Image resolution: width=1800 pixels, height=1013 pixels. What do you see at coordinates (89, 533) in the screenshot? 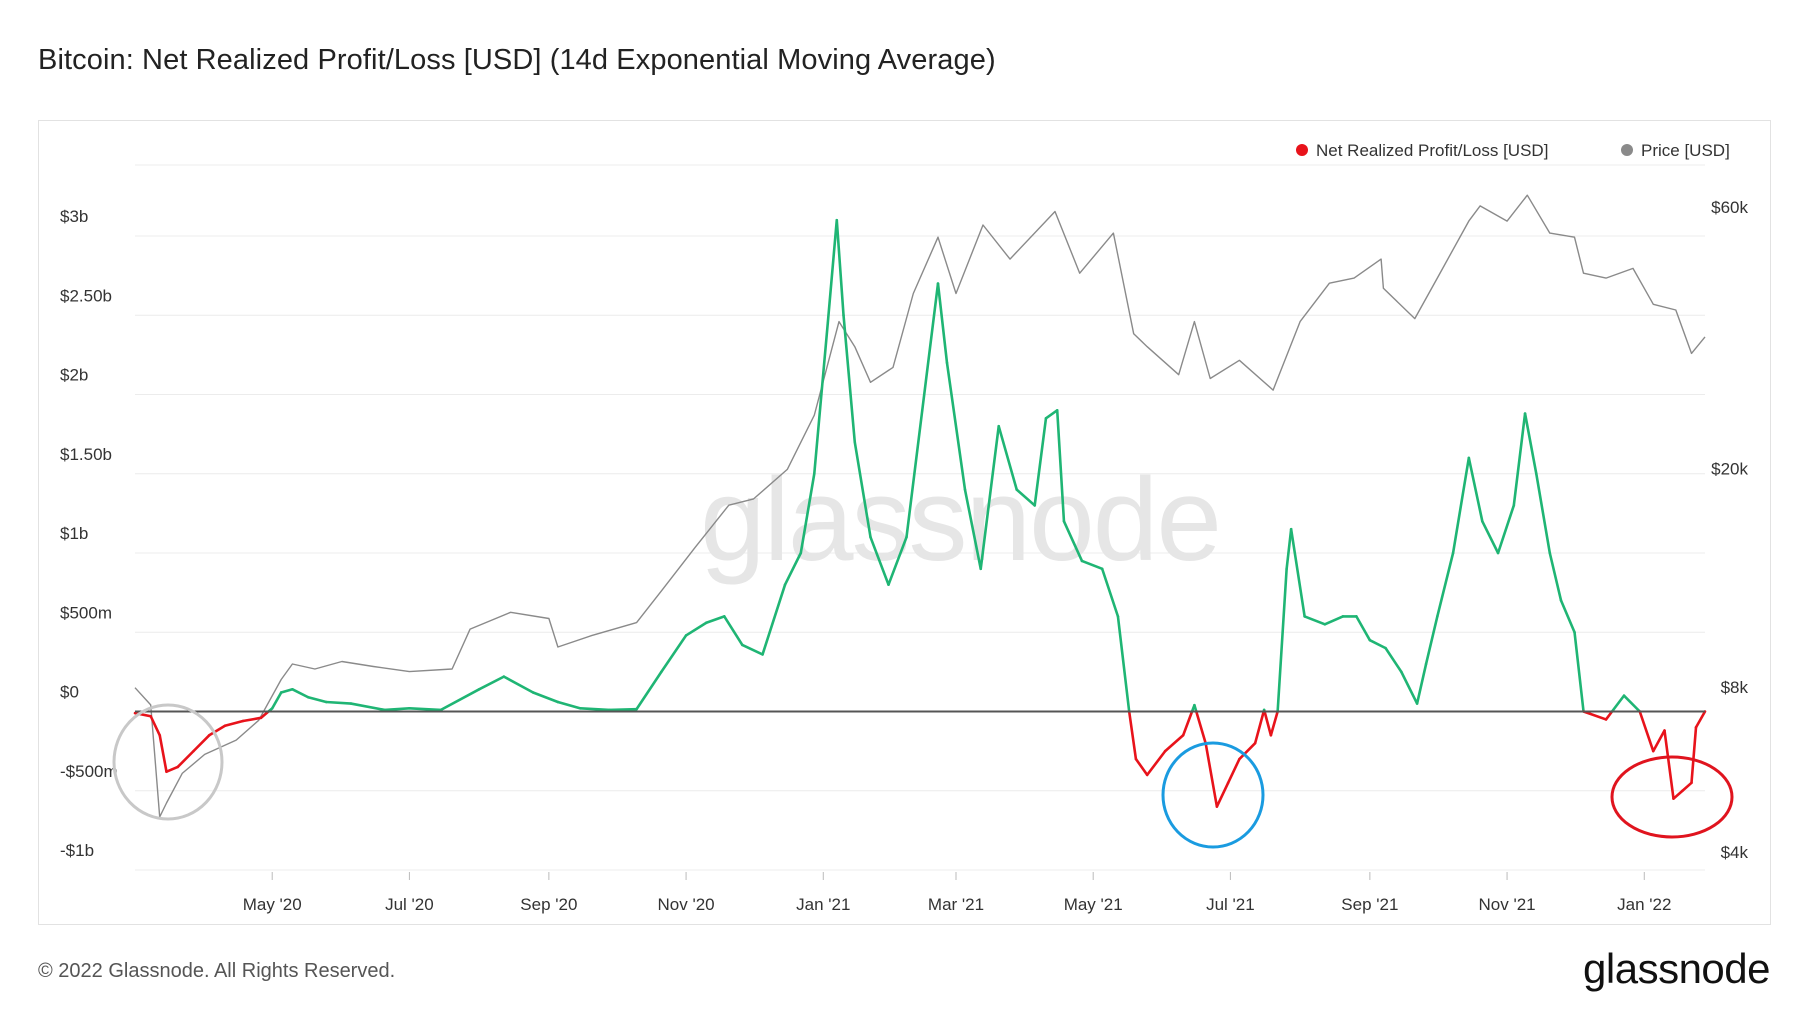
I see `y-axis-left: $3b $2.50b $2b $1.50b $1b $500m $0 -$500m -$1b` at bounding box center [89, 533].